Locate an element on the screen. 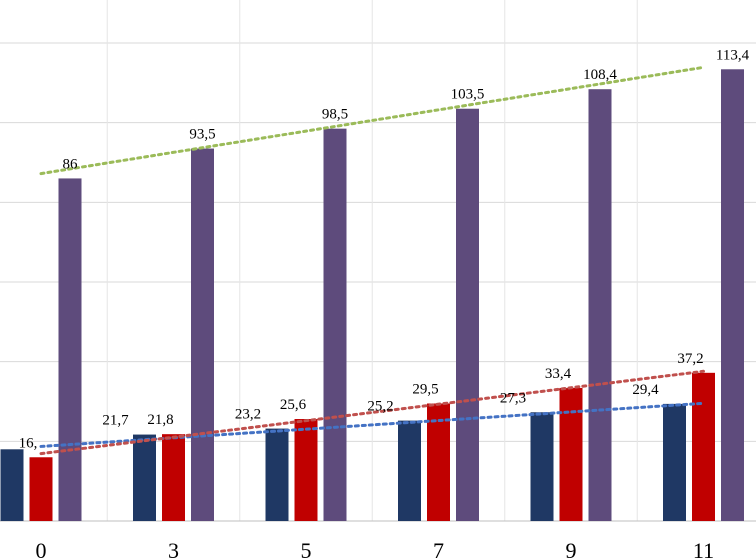 This screenshot has height=559, width=756. data-label-series-2-9: 33,4 is located at coordinates (558, 374).